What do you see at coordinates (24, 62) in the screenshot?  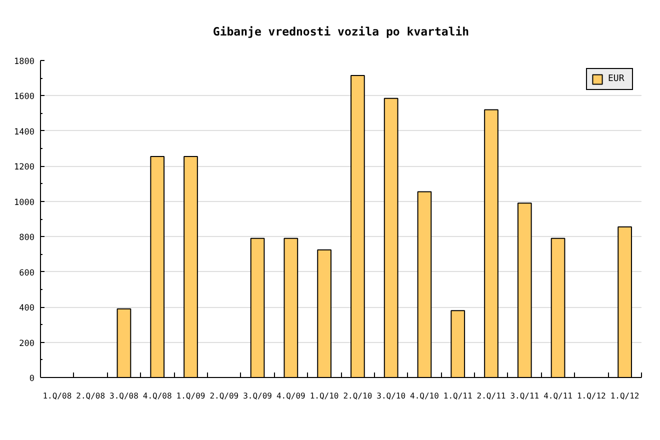 I see `y-tick-label: 1800` at bounding box center [24, 62].